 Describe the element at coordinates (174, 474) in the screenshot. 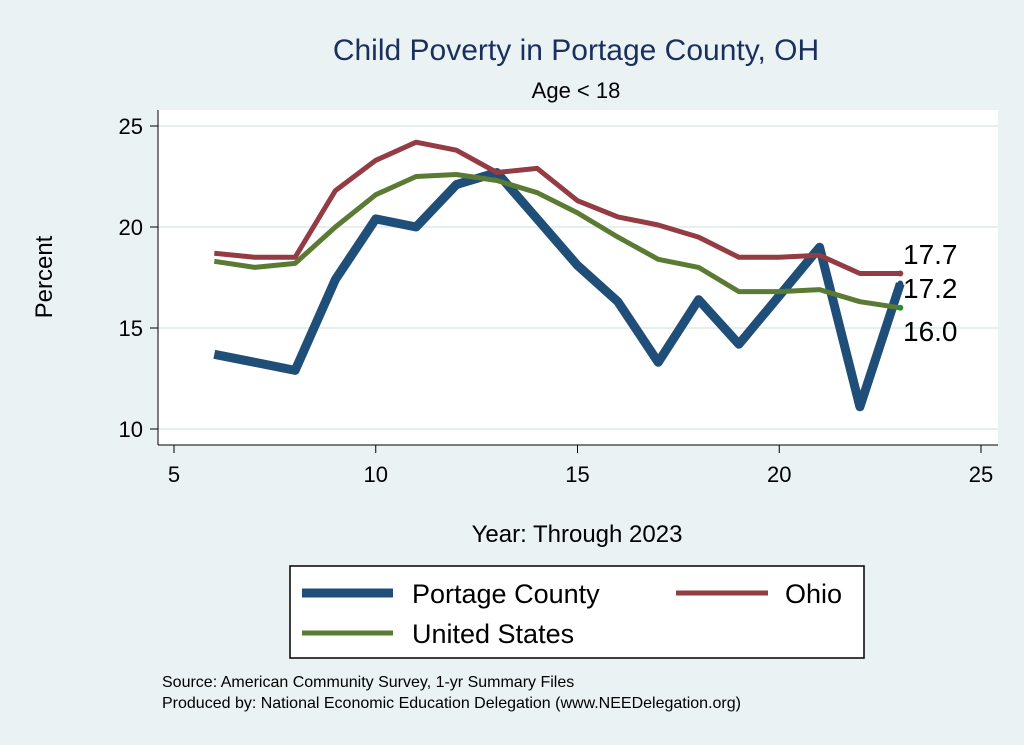

I see `x-tick-label-5: 5` at that location.